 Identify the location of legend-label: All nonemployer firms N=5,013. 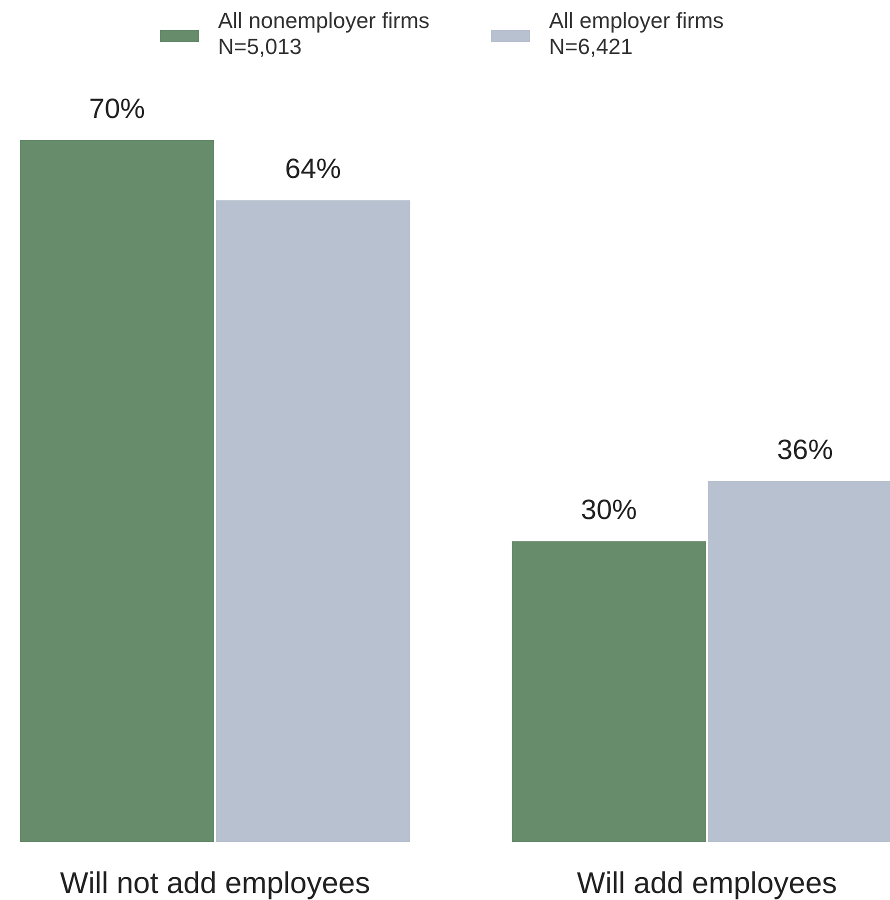
(324, 33).